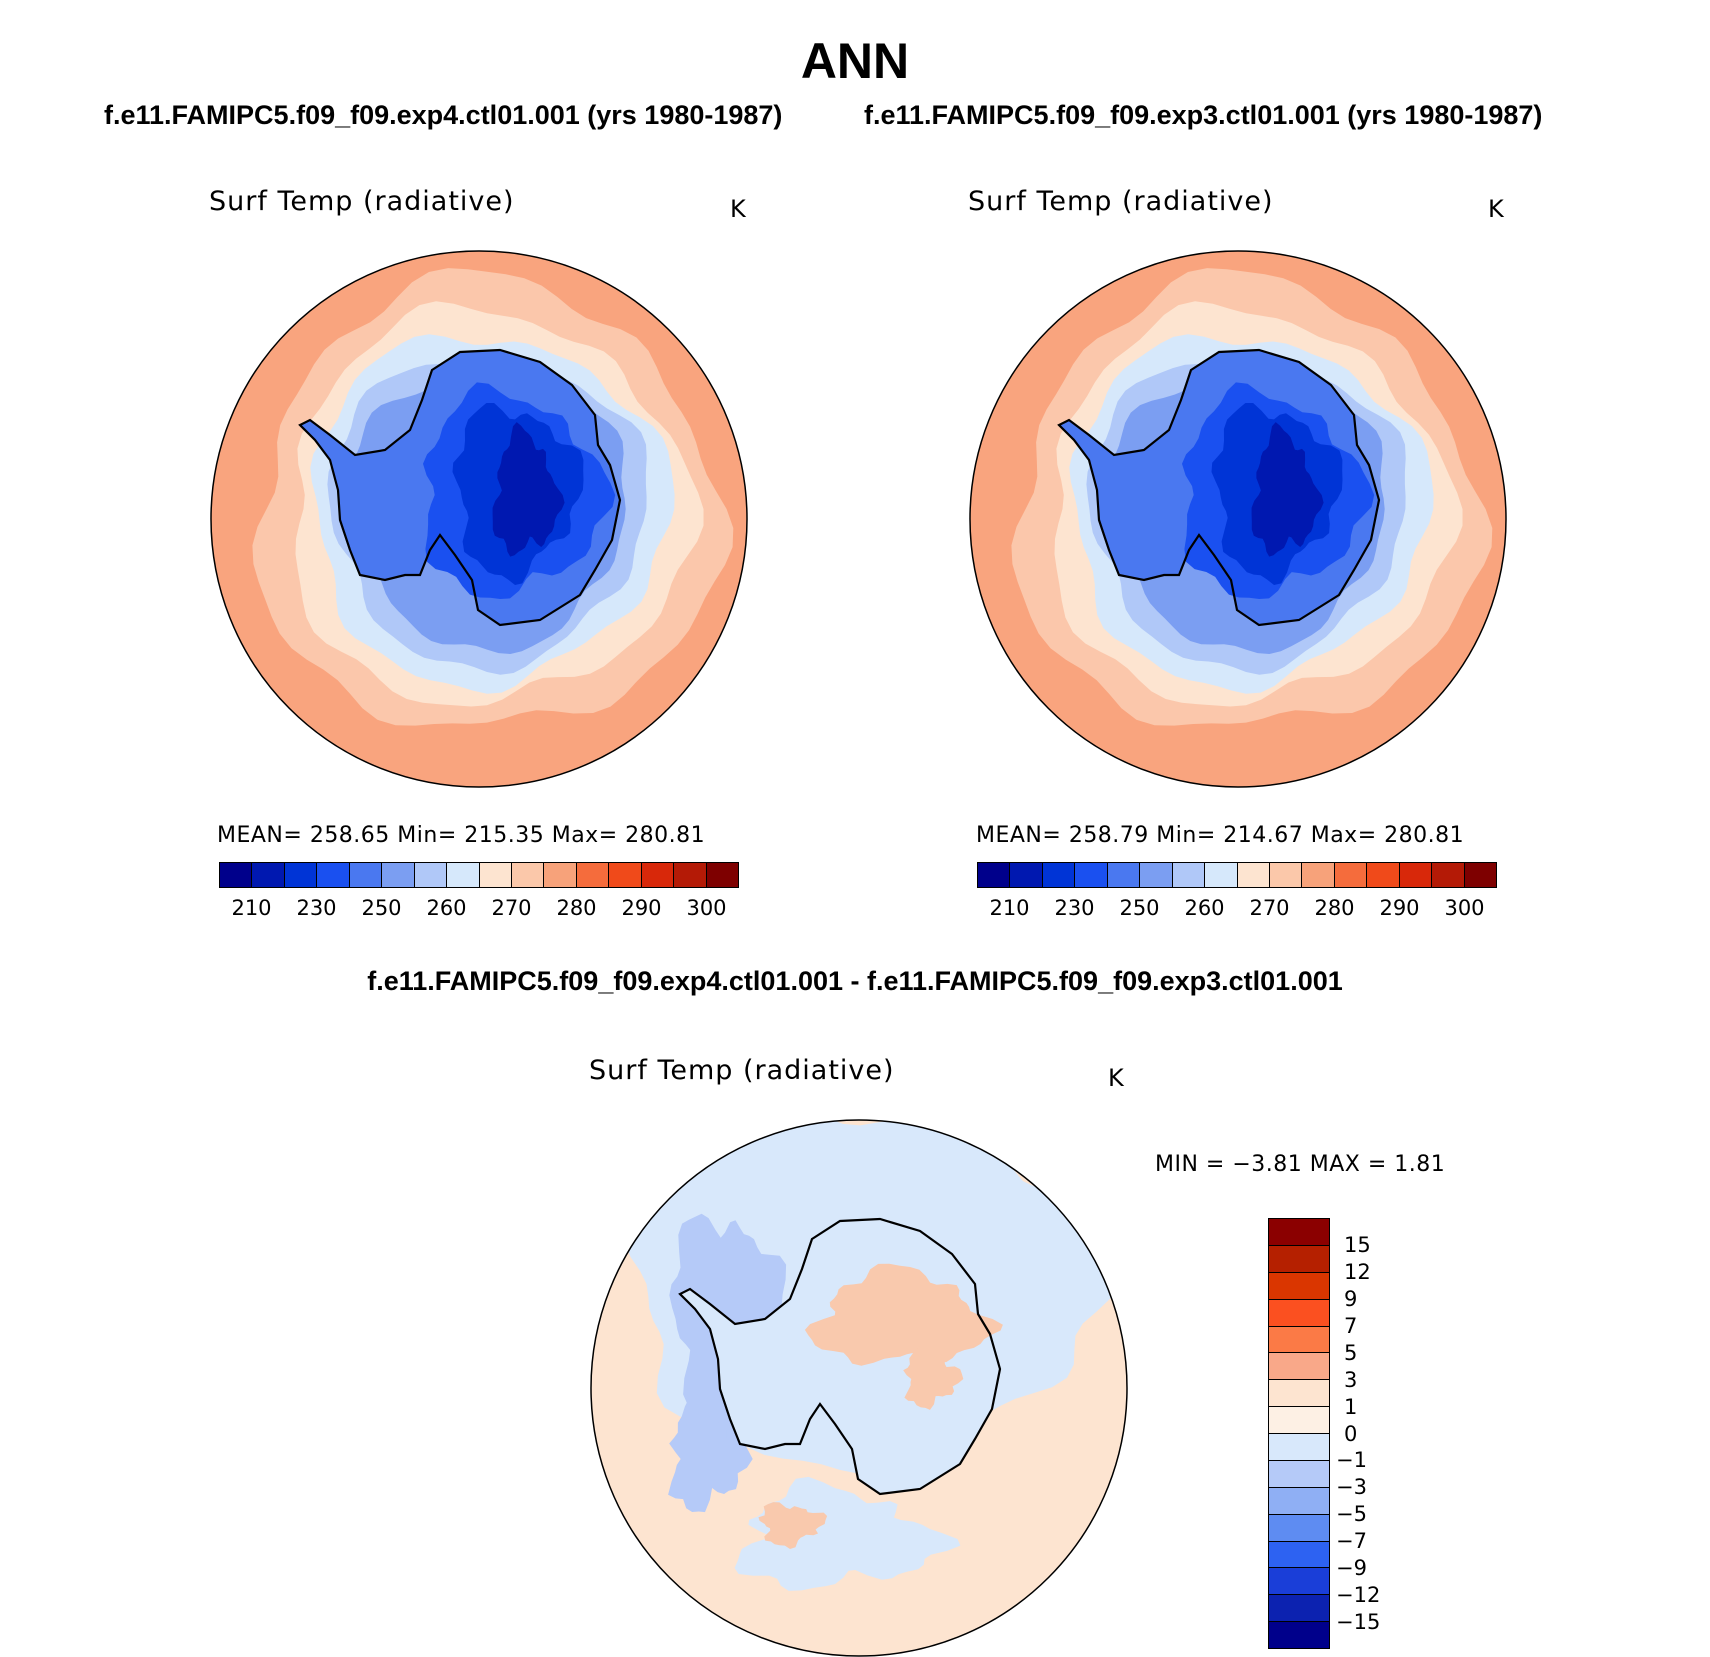 This screenshot has width=1710, height=1657. Describe the element at coordinates (1116, 1078) in the screenshot. I see `diff-units-label: K` at that location.